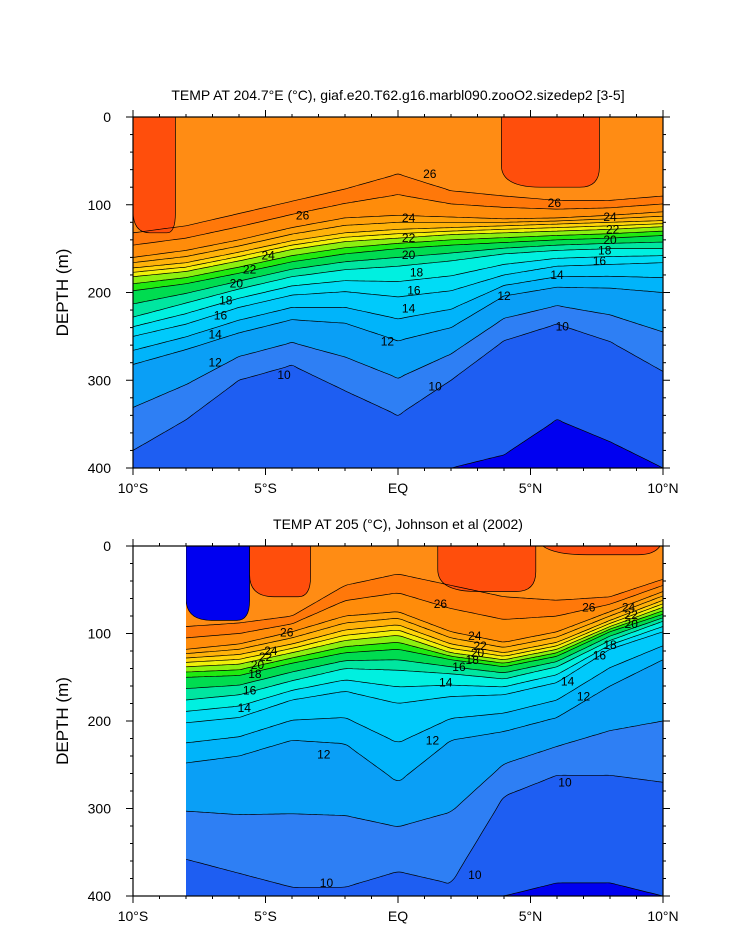 The height and width of the screenshot is (945, 733). What do you see at coordinates (133, 916) in the screenshot?
I see `x-tick-label: 10°S` at bounding box center [133, 916].